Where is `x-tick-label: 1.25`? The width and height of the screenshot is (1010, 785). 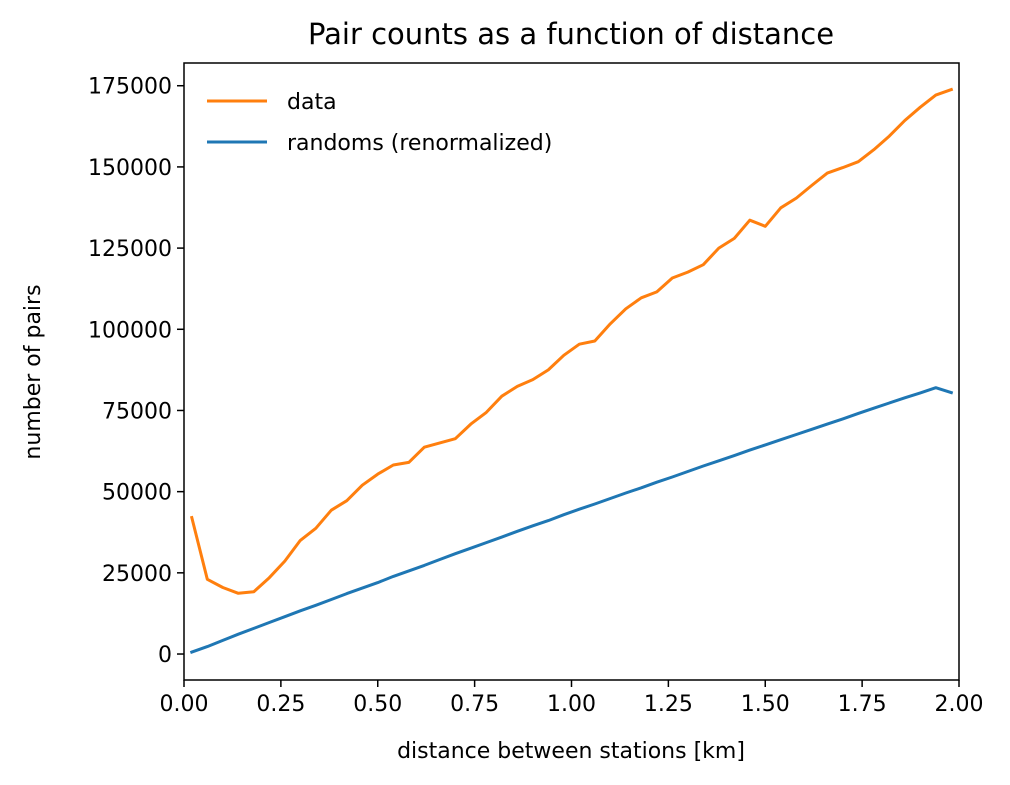 x-tick-label: 1.25 is located at coordinates (668, 704).